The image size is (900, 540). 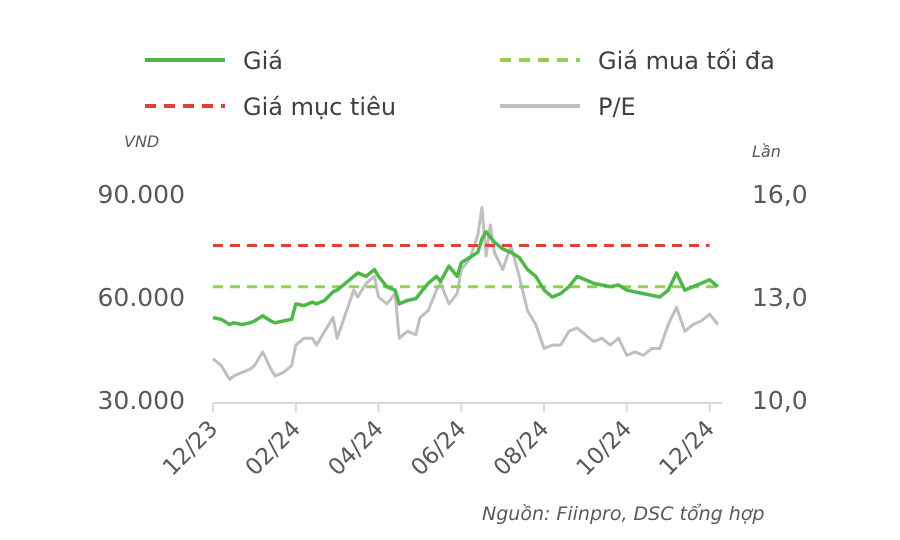 I want to click on x-tick-label: 04/24, so click(x=356, y=448).